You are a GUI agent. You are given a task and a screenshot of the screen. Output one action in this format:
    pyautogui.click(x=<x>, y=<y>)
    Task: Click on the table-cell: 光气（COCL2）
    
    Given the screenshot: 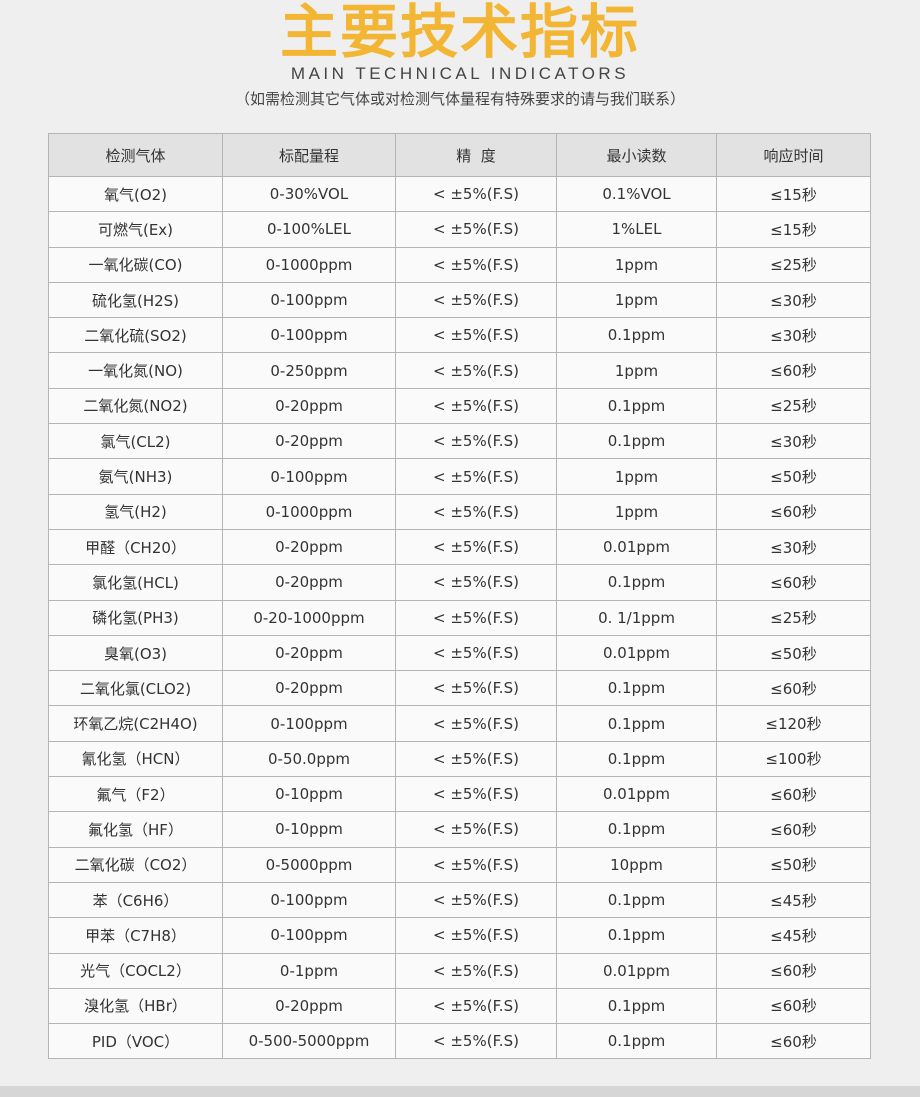 What is the action you would take?
    pyautogui.click(x=135, y=970)
    